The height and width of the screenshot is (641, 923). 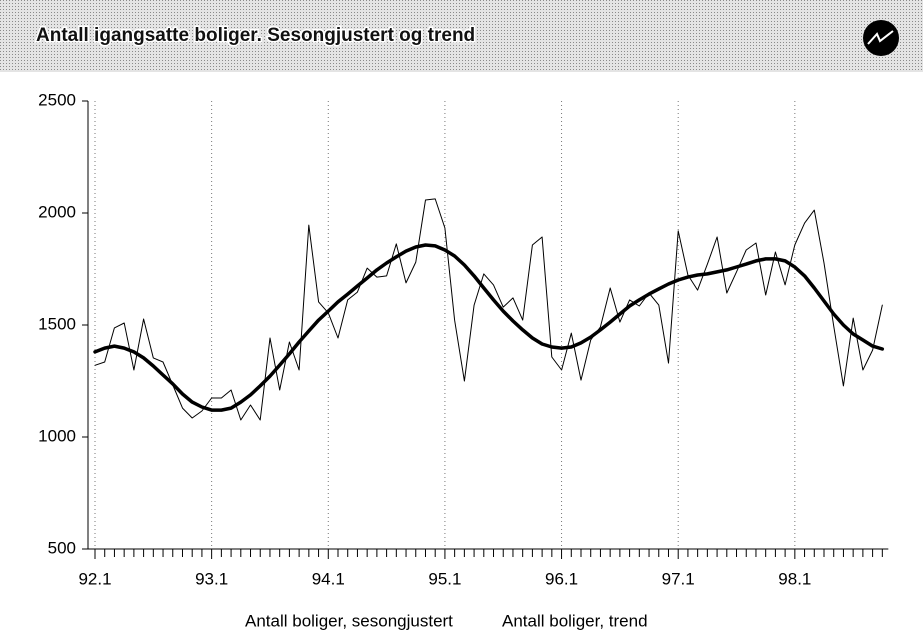 I want to click on legend-label: Antall boliger, sesongjustert, so click(x=349, y=620).